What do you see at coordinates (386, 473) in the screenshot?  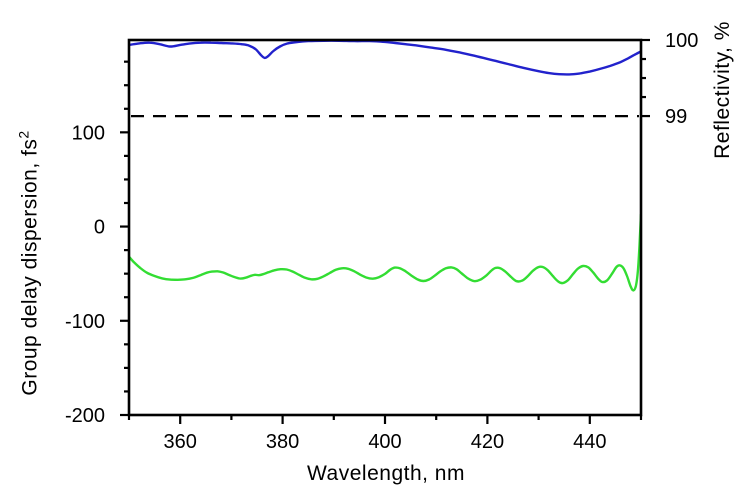 I see `x-axis-title: Wavelength, nm` at bounding box center [386, 473].